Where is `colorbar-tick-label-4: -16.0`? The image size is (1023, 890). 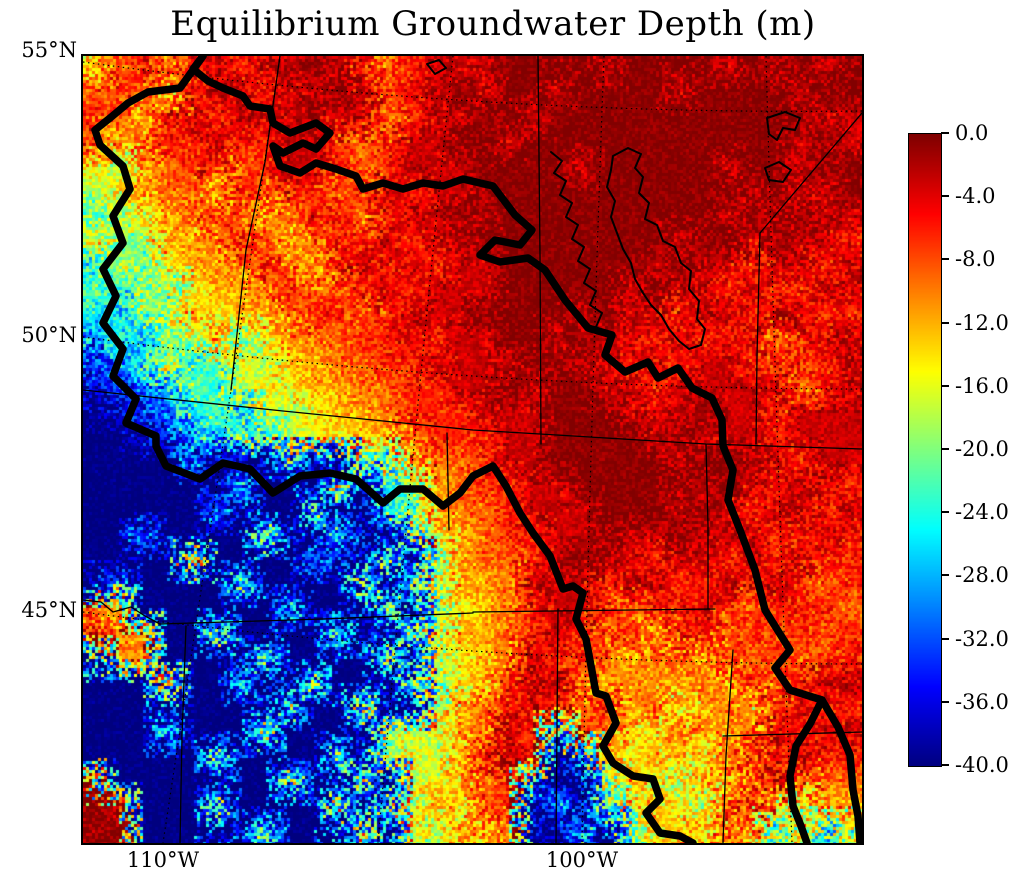 colorbar-tick-label-4: -16.0 is located at coordinates (982, 385).